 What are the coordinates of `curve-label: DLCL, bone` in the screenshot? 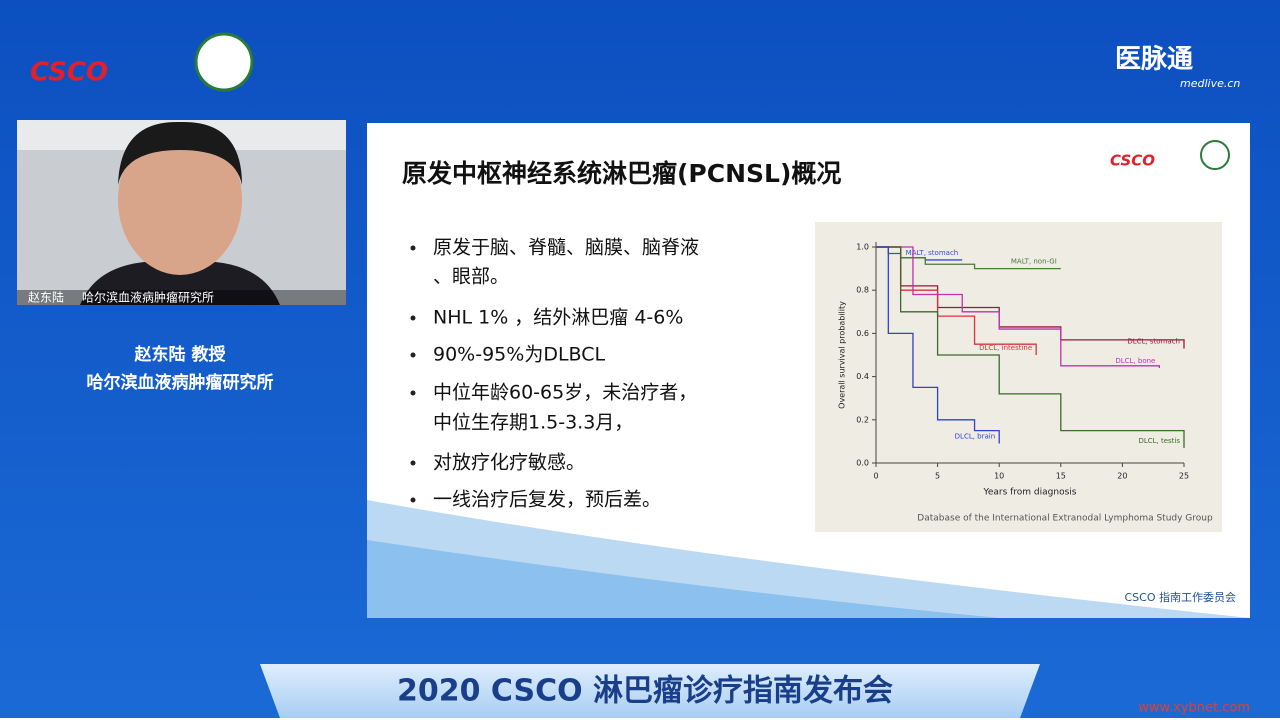 It's located at (1135, 361).